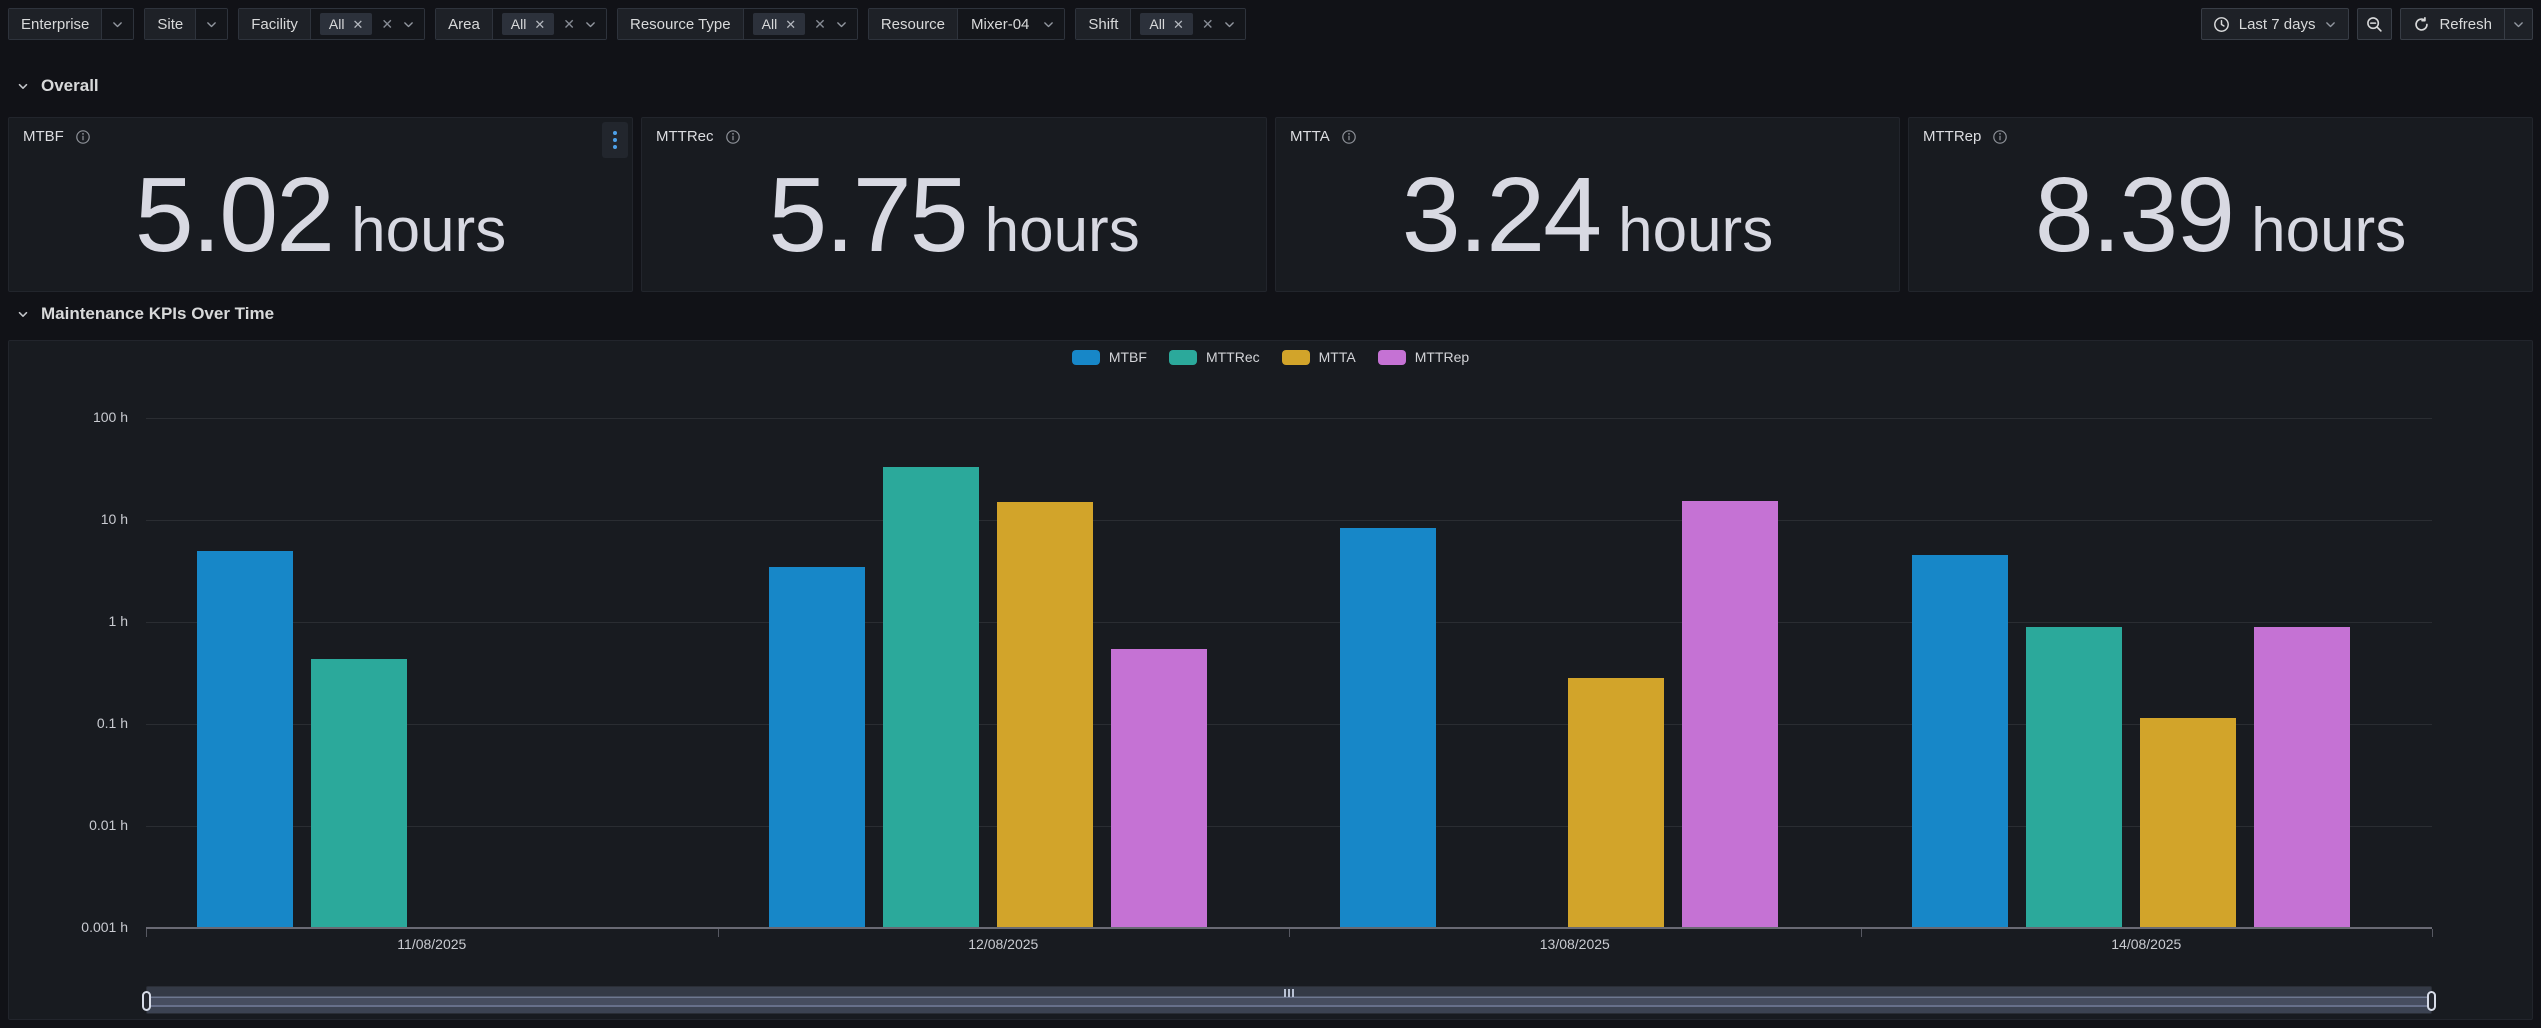  Describe the element at coordinates (118, 621) in the screenshot. I see `y-axis-label: 1 h` at that location.